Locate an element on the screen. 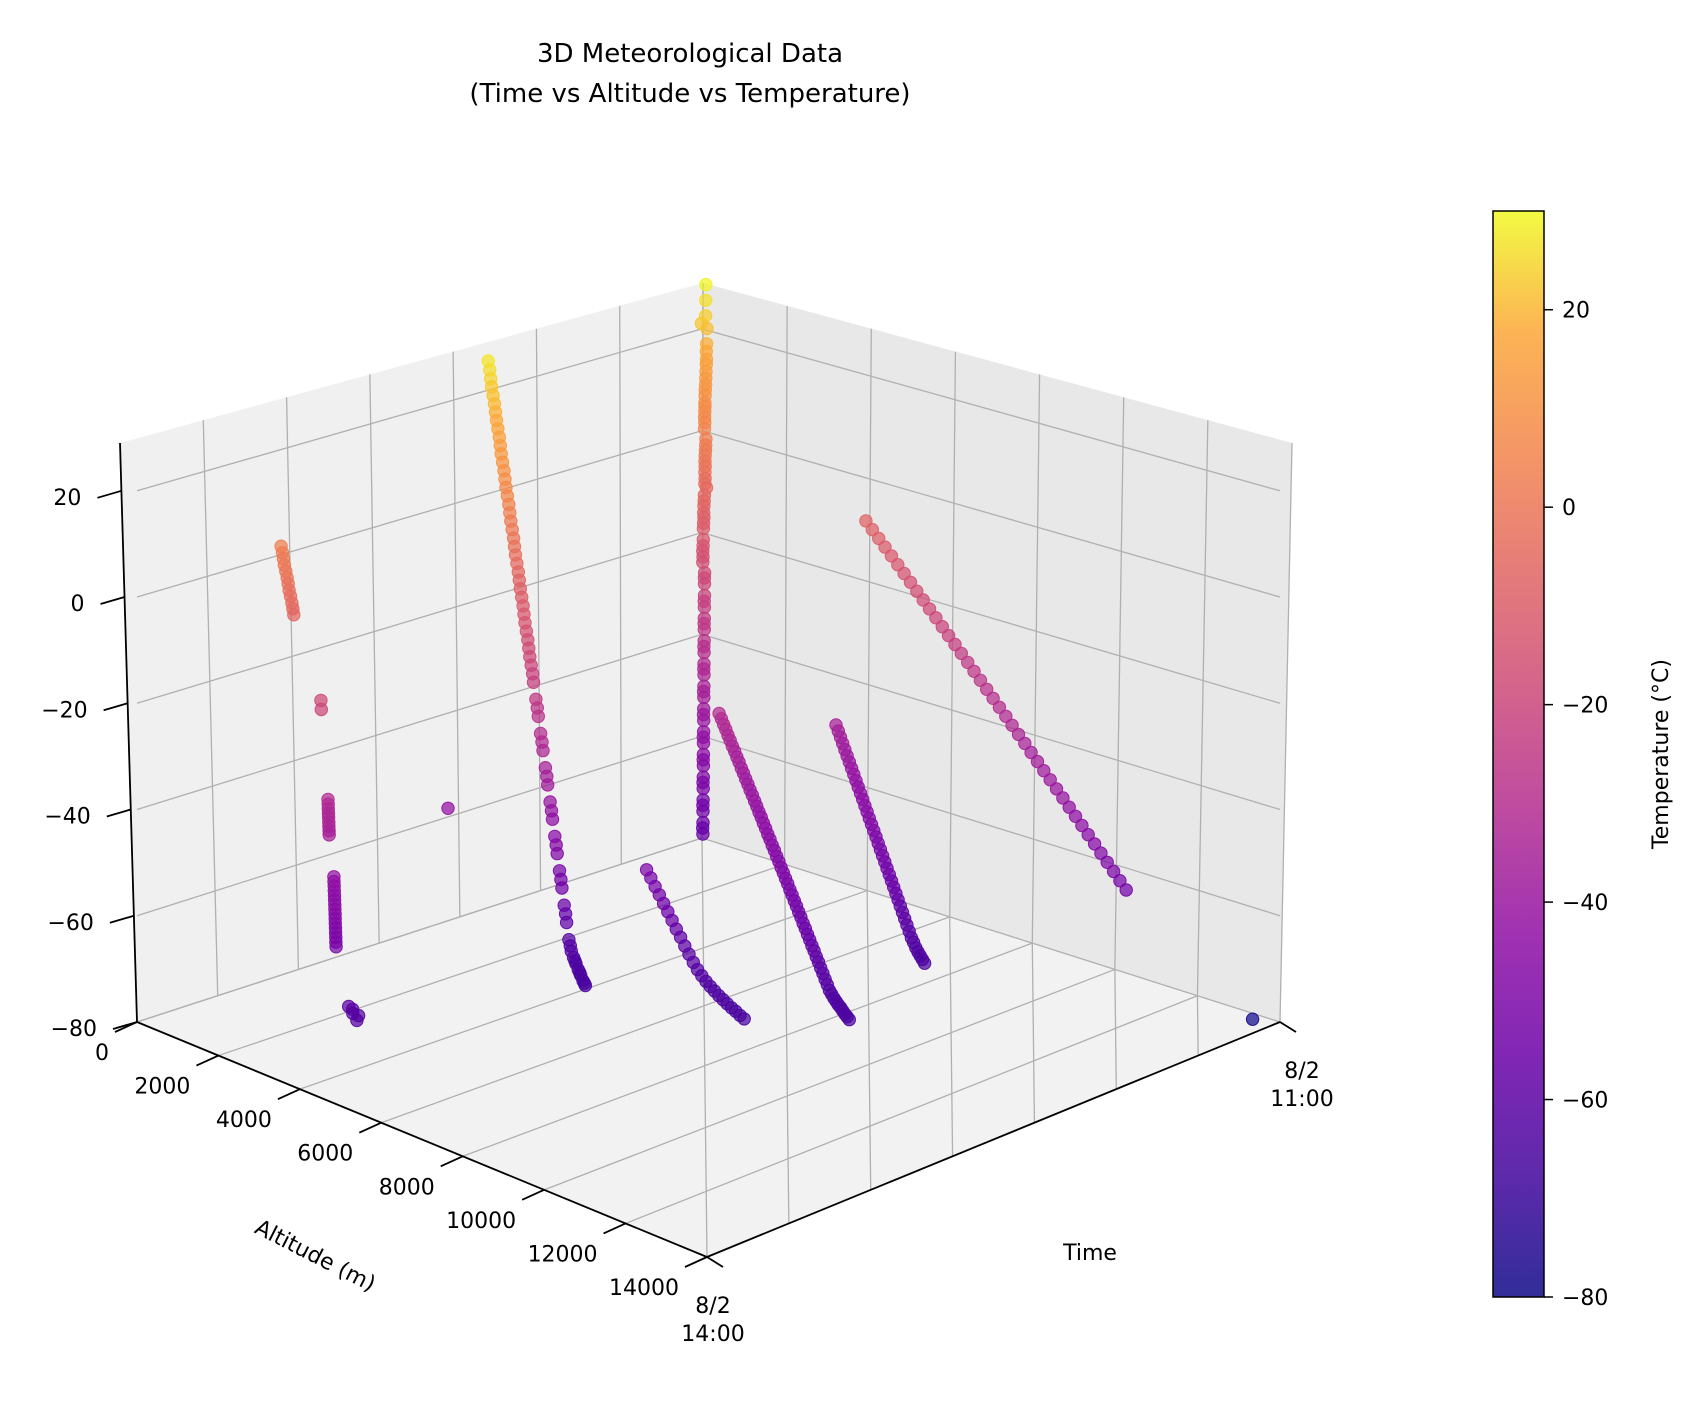 Image resolution: width=1691 pixels, height=1420 pixels. chart-title-line-1: 3D Meteorological Data is located at coordinates (690, 54).